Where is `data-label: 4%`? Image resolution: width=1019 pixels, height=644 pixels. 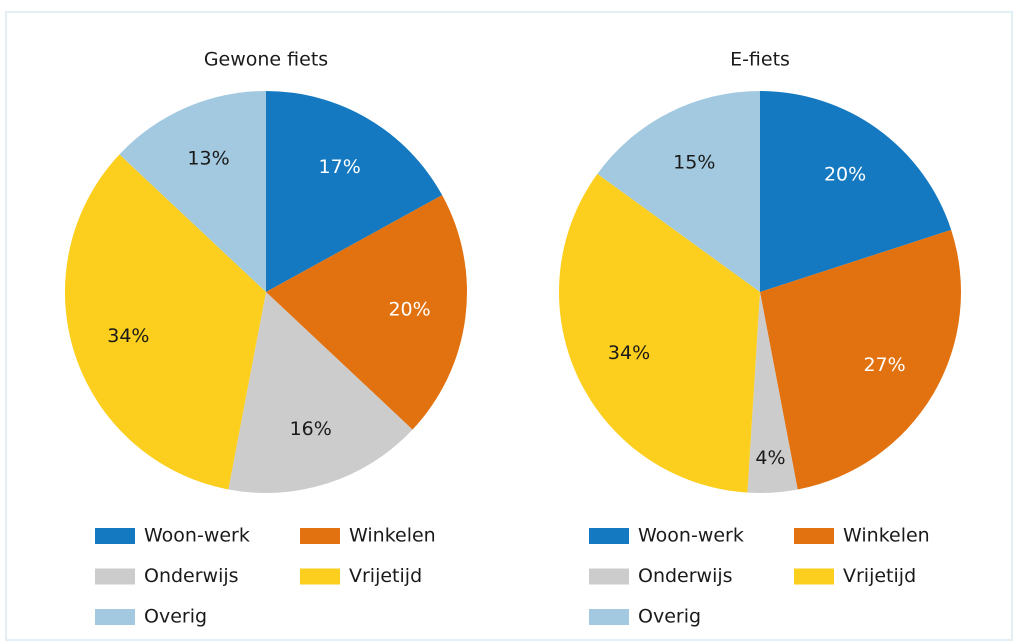 data-label: 4% is located at coordinates (770, 458).